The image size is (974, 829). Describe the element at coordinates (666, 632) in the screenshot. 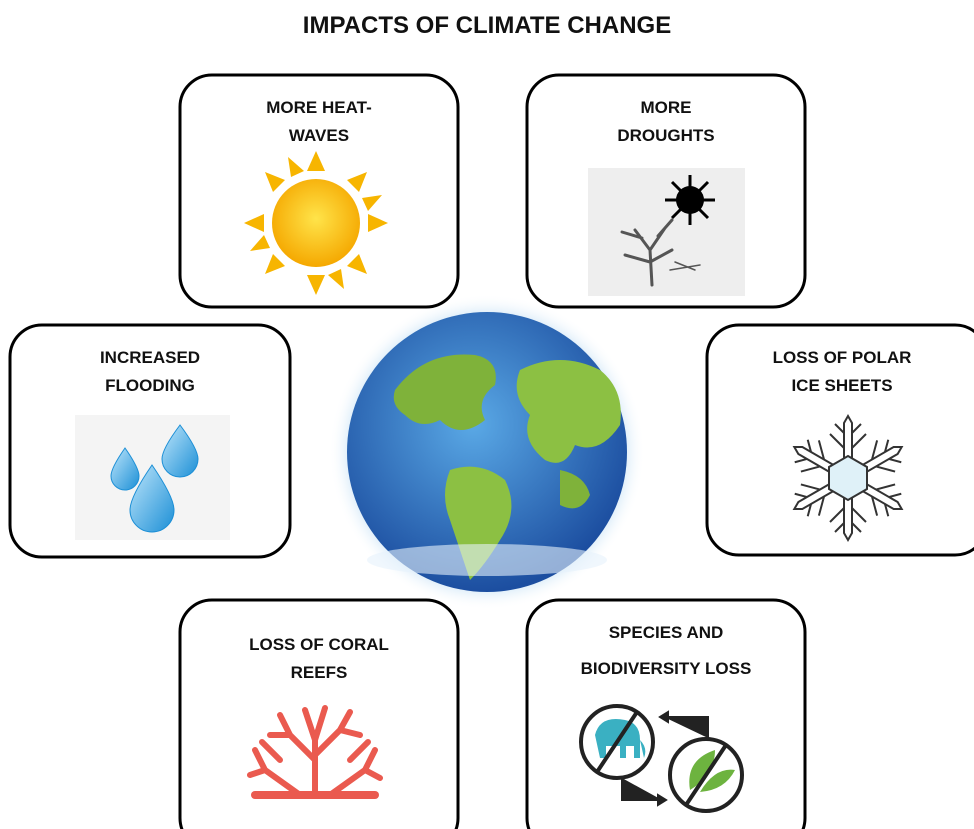

I see `box-label: SPECIES AND` at that location.